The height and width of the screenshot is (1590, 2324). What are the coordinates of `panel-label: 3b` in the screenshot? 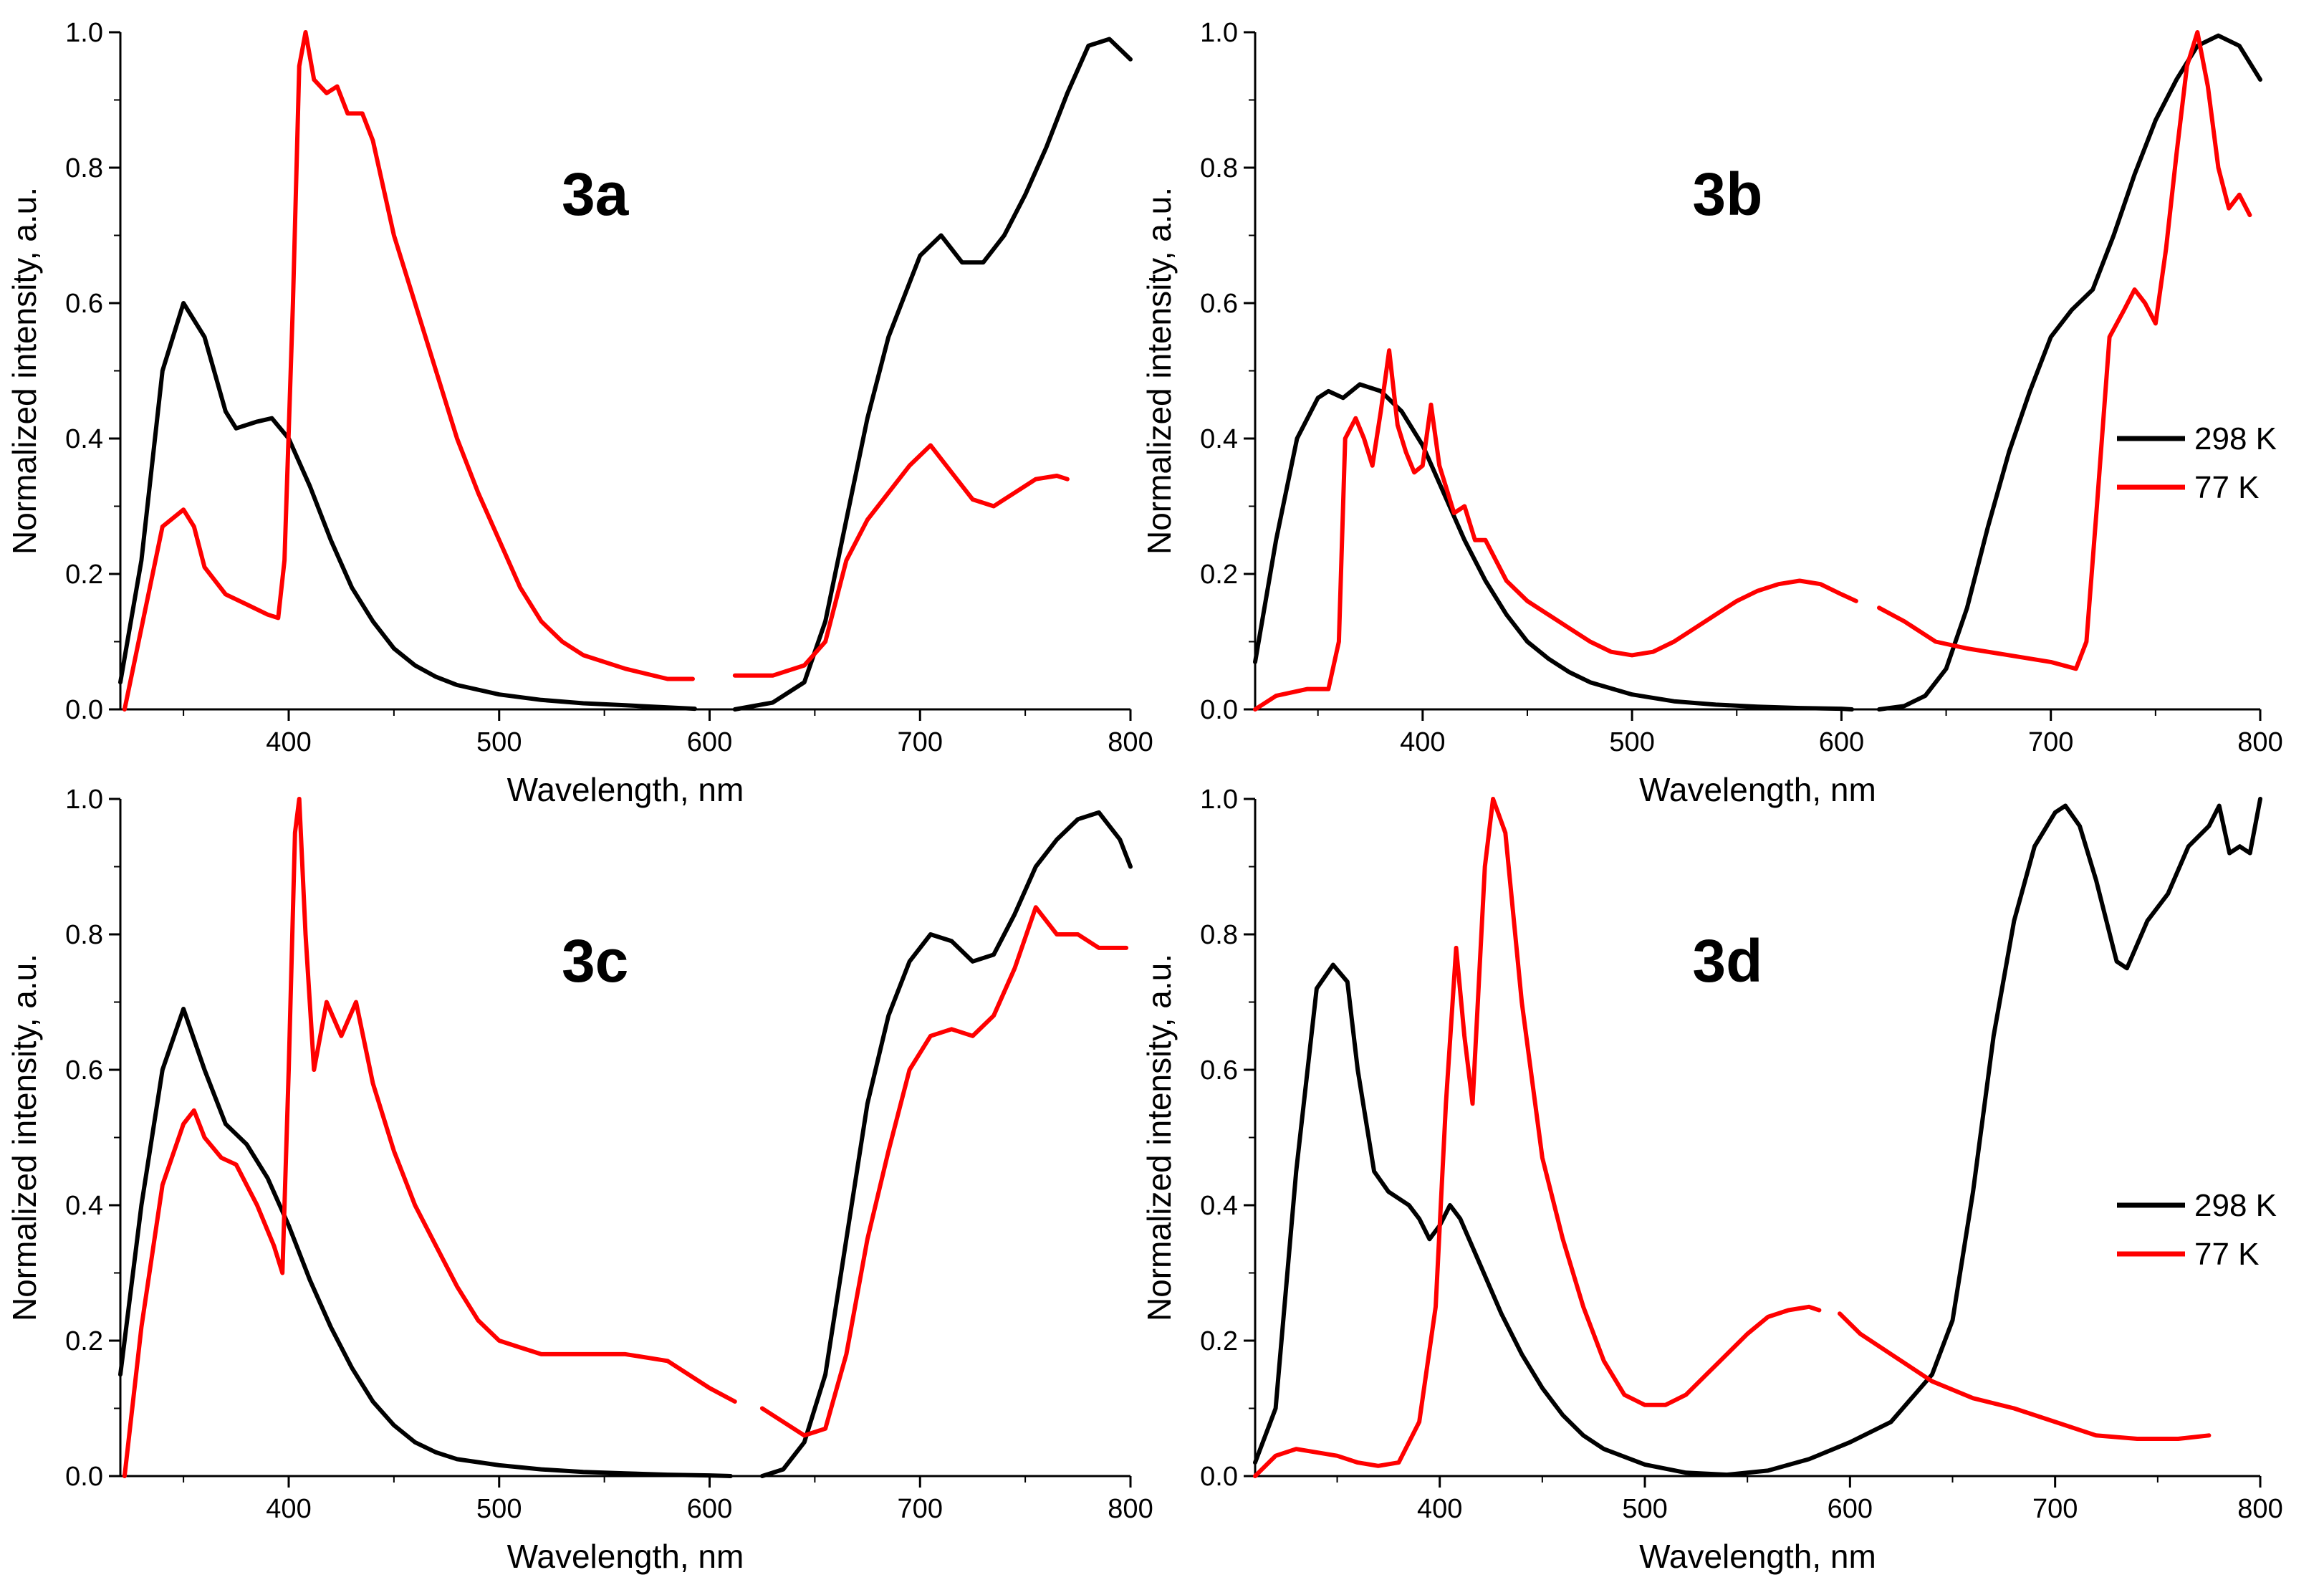 It's located at (1727, 194).